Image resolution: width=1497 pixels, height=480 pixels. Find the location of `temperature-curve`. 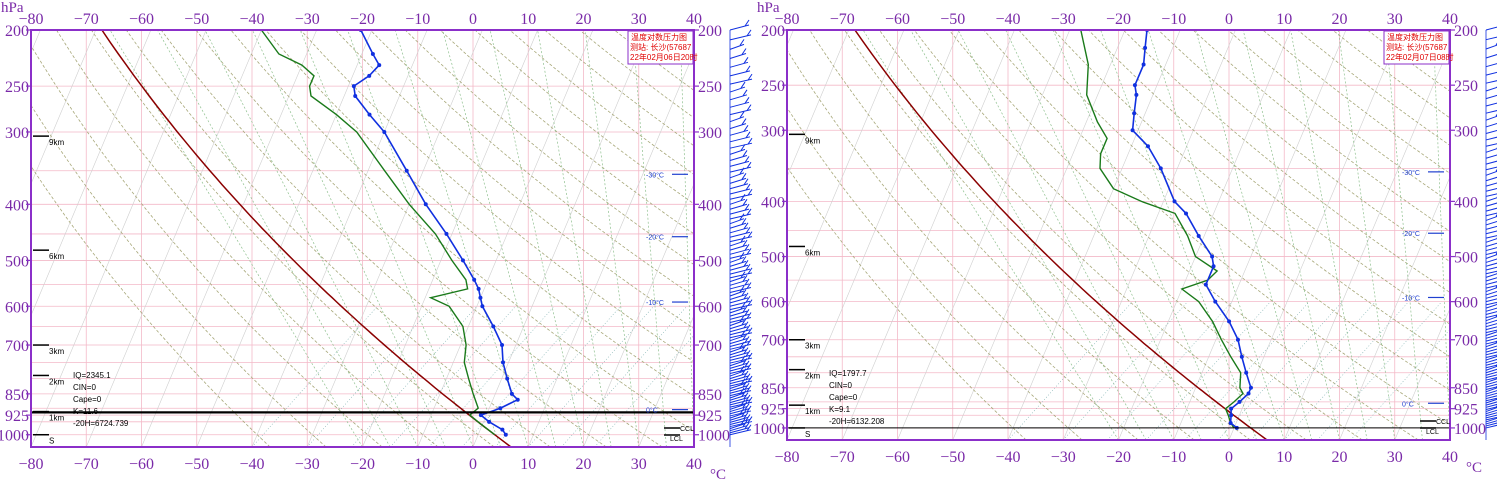

temperature-curve is located at coordinates (1191, 229).